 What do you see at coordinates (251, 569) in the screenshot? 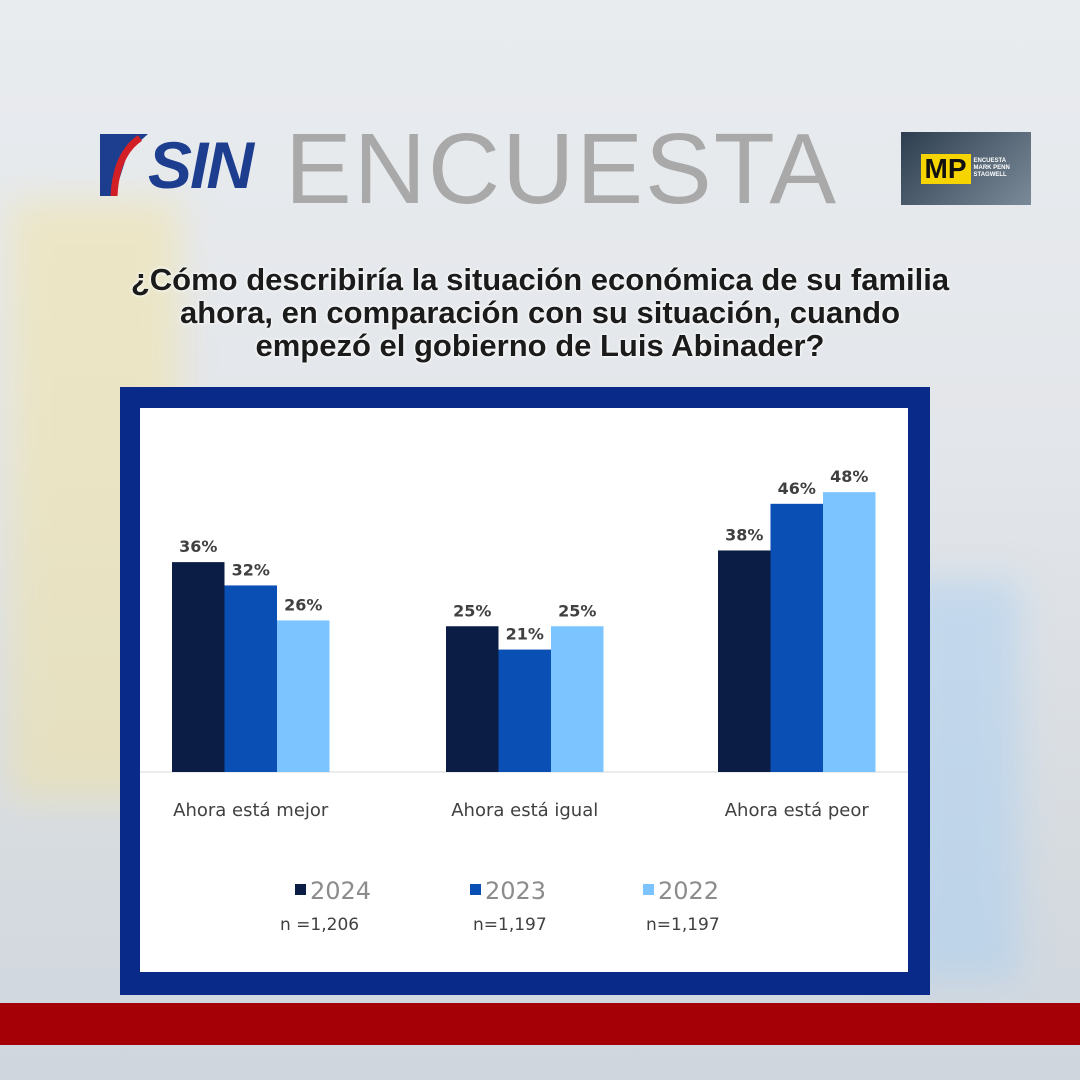
I see `data-label: 32%` at bounding box center [251, 569].